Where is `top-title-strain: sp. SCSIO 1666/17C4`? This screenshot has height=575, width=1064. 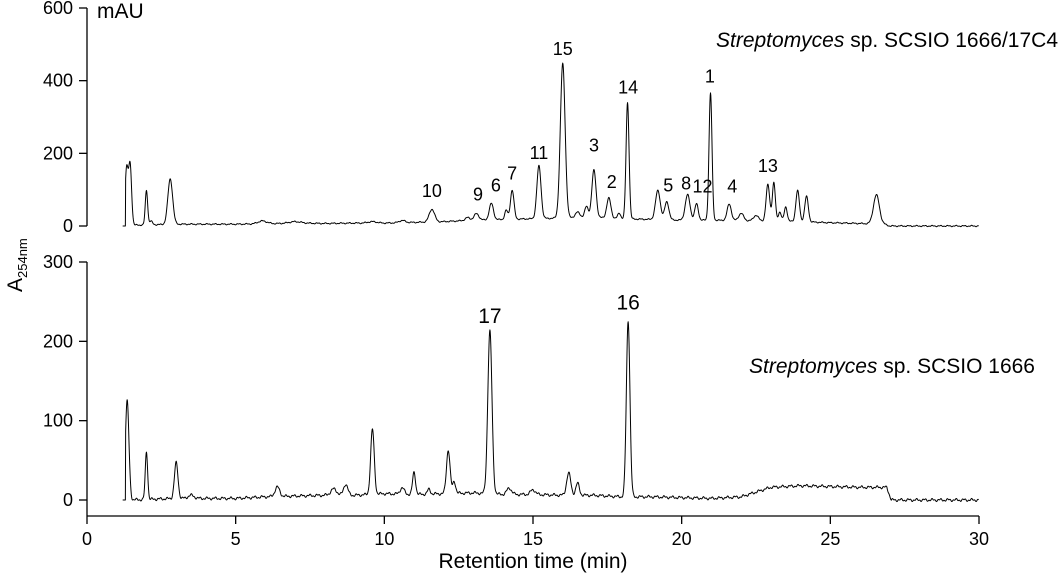 top-title-strain: sp. SCSIO 1666/17C4 is located at coordinates (951, 40).